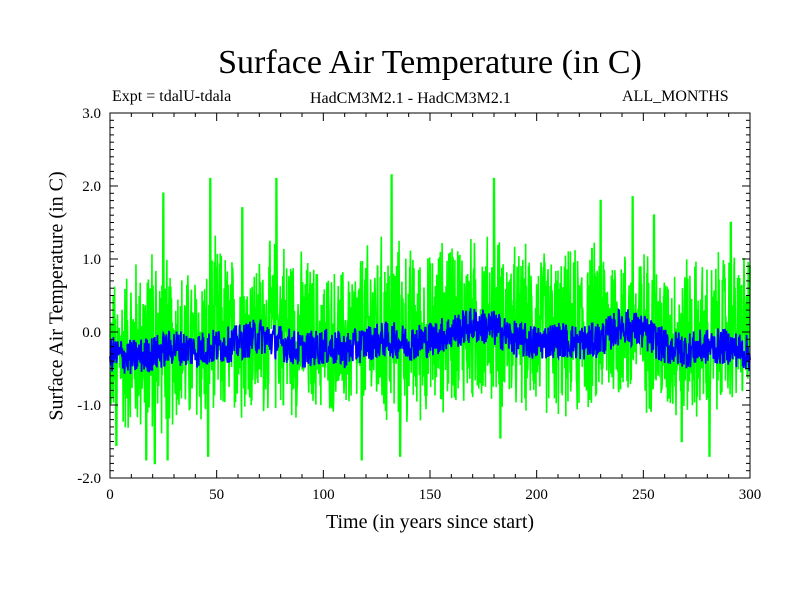 The height and width of the screenshot is (600, 800). Describe the element at coordinates (89, 479) in the screenshot. I see `y-tick-label: -2.0` at that location.